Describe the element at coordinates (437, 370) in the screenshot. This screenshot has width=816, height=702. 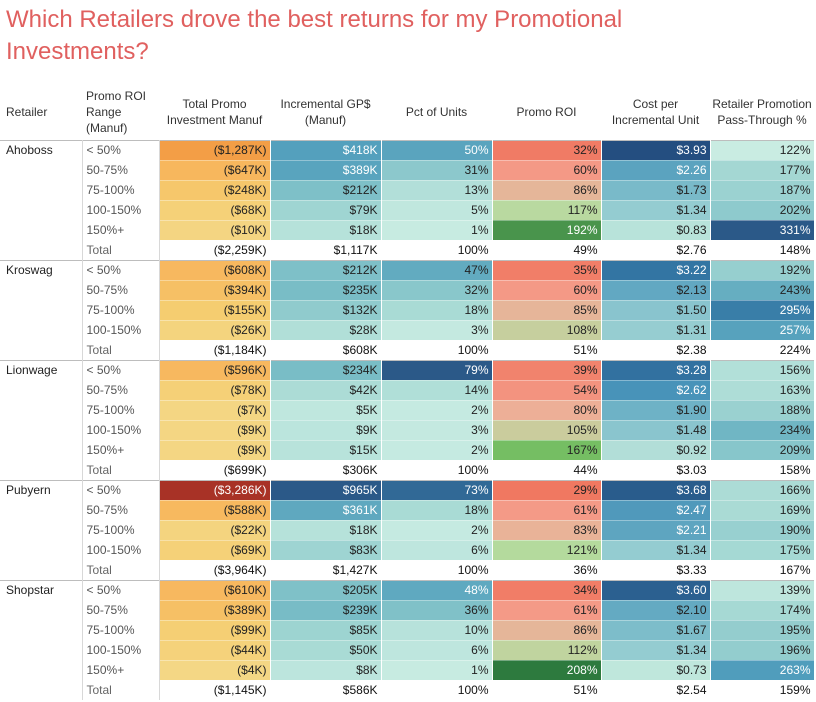
I see `cell-pct-units: 79%` at that location.